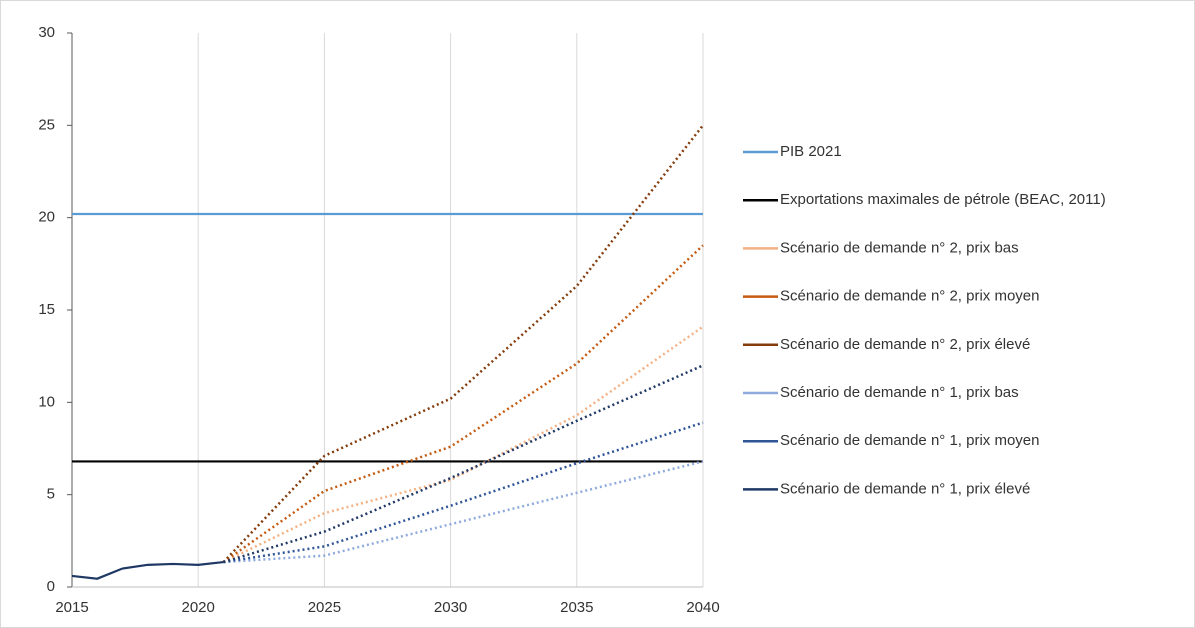 The image size is (1195, 628). I want to click on y-tick-label: 10, so click(46, 401).